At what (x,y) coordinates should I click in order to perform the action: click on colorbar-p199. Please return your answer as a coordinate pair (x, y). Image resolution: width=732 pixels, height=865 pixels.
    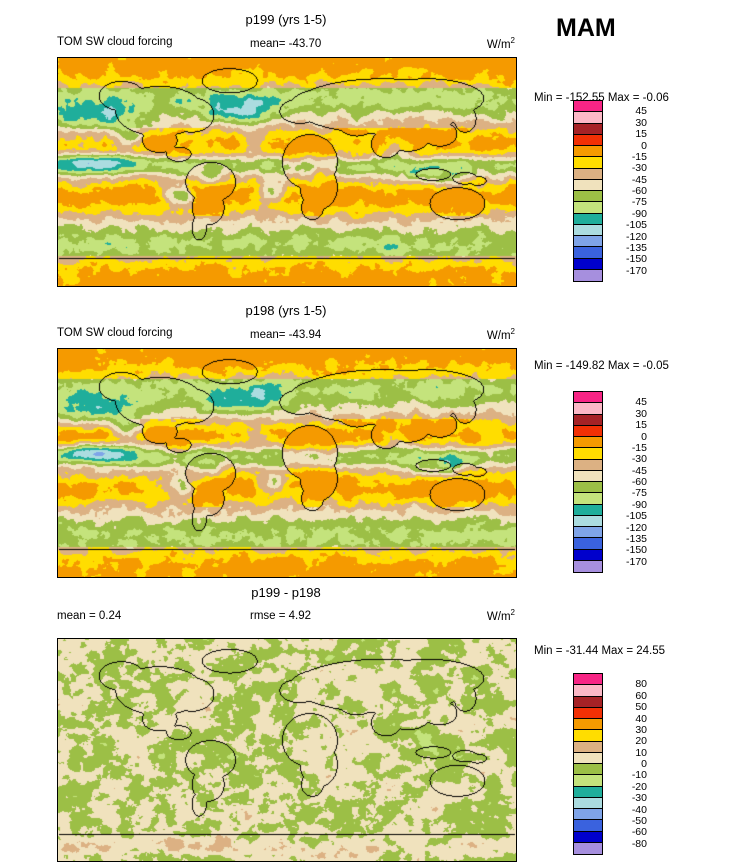
    Looking at the image, I should click on (588, 191).